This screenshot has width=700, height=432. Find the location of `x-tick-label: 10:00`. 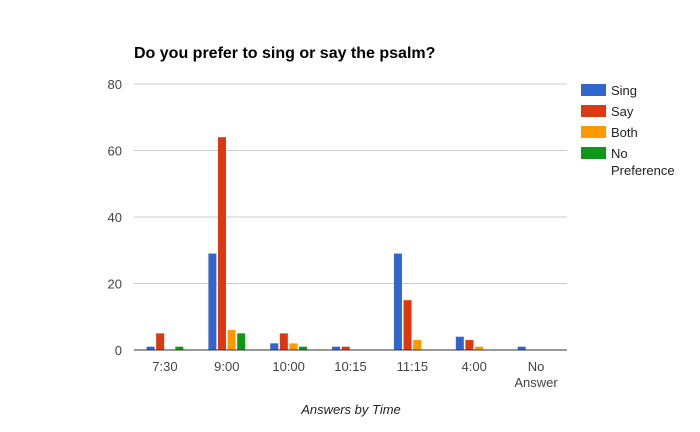

x-tick-label: 10:00 is located at coordinates (288, 366).